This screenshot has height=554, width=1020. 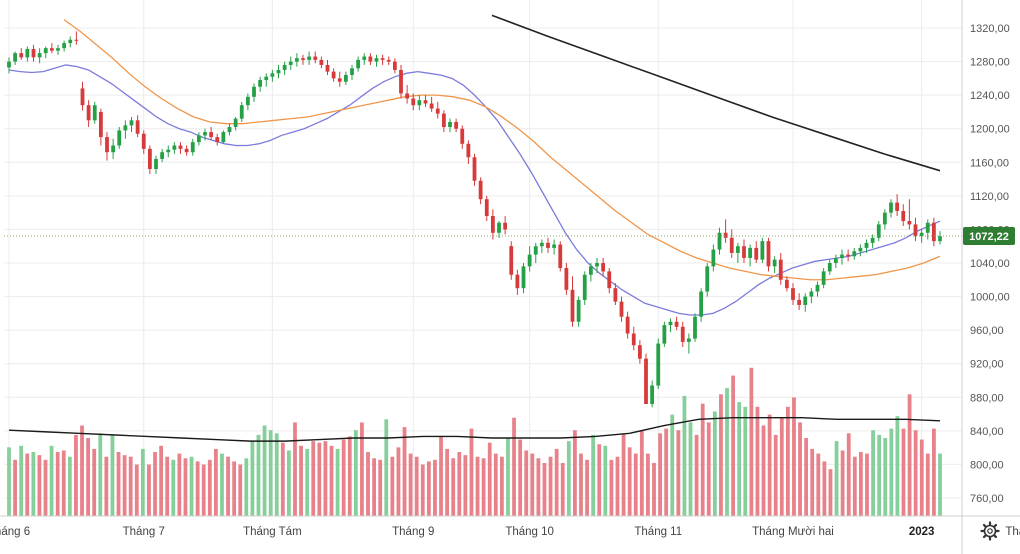 What do you see at coordinates (1012, 532) in the screenshot?
I see `time-tick-label: Tháng Hai` at bounding box center [1012, 532].